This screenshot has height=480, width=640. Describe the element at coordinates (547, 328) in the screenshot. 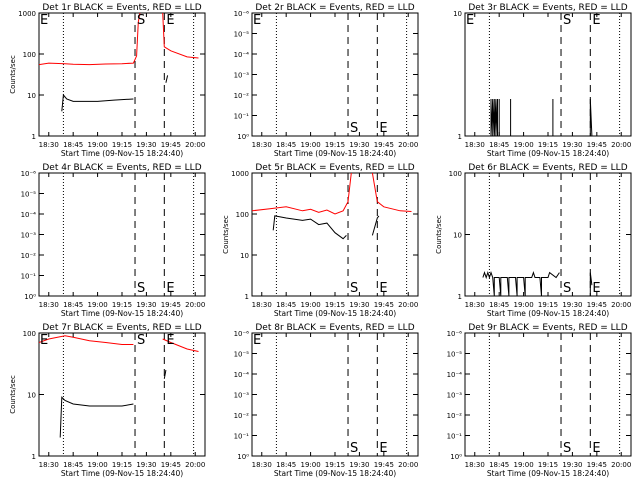

I see `chart-title: Det 9r BLACK = Events, RED = LLD` at that location.